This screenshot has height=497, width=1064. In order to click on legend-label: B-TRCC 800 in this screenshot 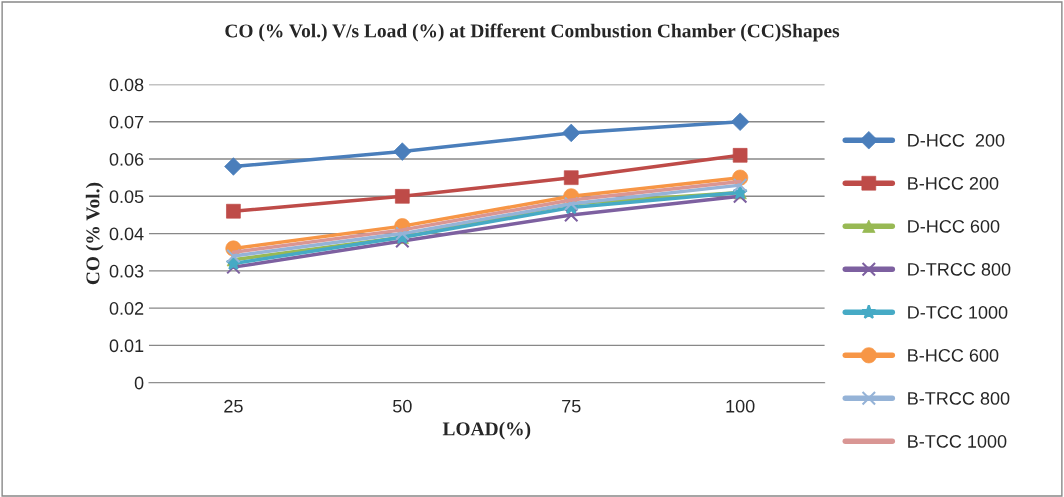, I will do `click(959, 398)`.